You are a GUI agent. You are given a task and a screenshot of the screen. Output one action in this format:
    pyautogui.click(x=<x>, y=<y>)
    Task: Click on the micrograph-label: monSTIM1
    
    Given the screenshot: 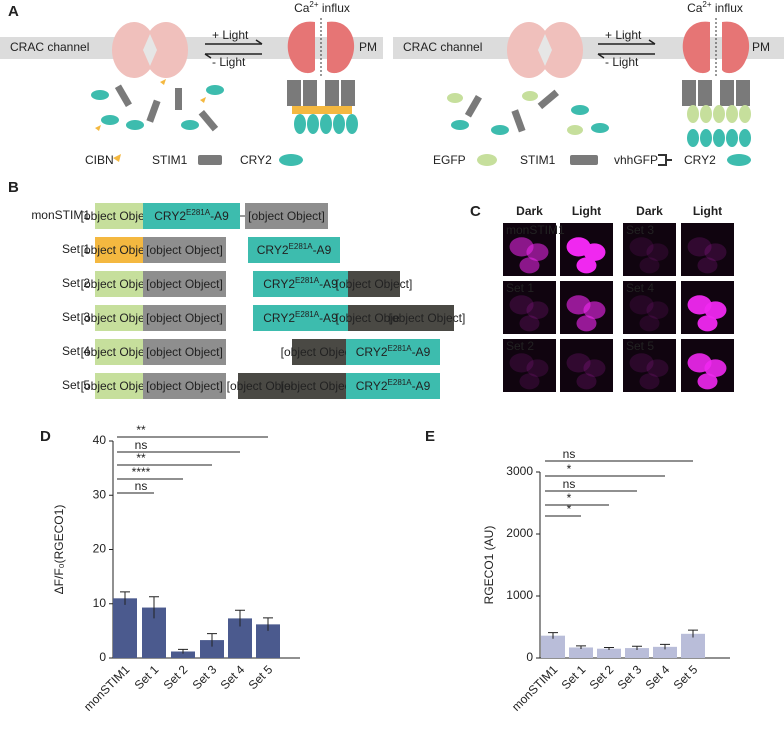 What is the action you would take?
    pyautogui.click(x=535, y=230)
    